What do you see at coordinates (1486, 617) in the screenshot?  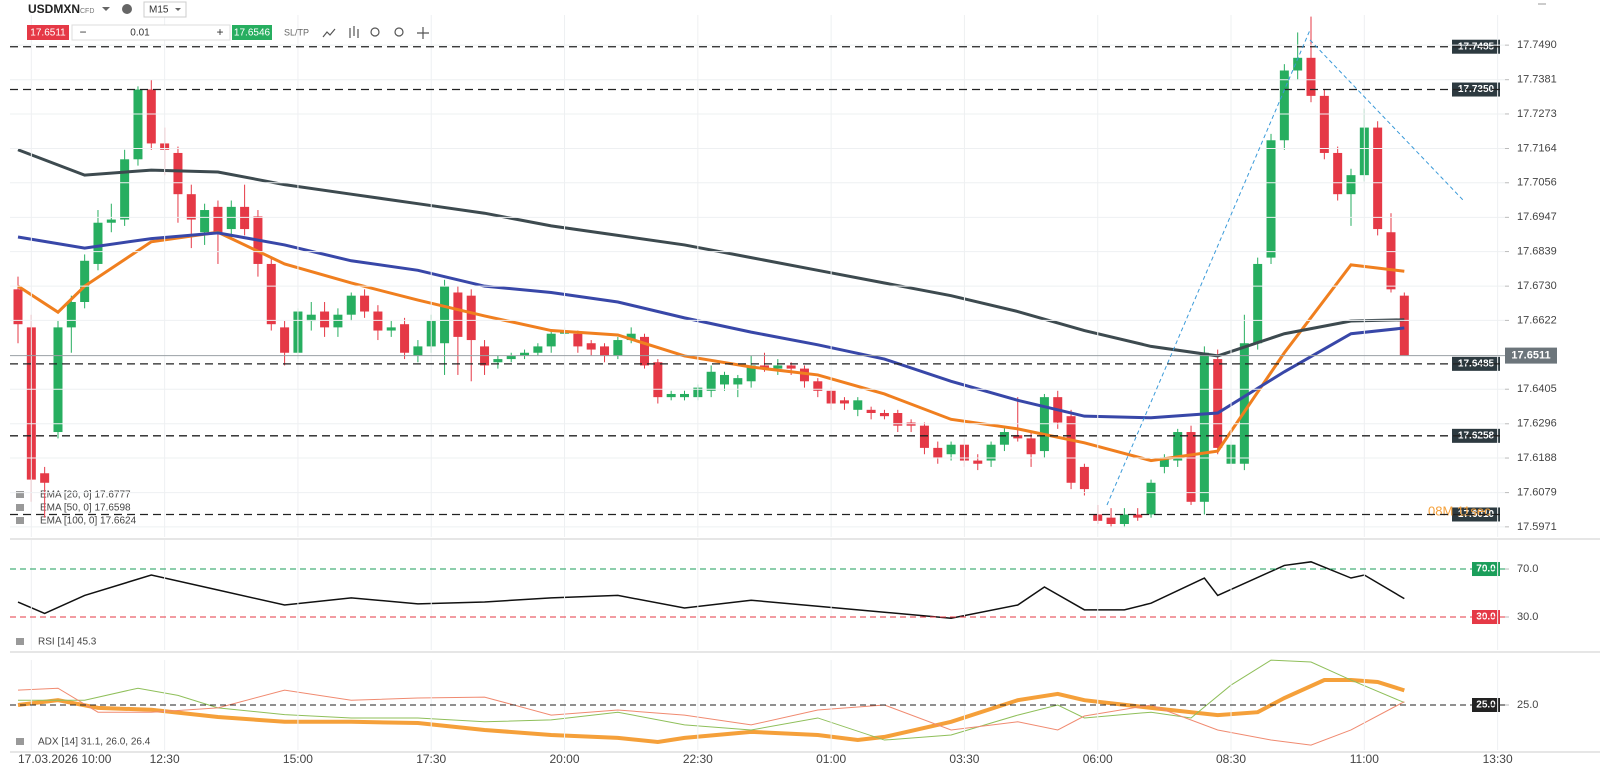 I see `indicator-level-label: 30.0` at bounding box center [1486, 617].